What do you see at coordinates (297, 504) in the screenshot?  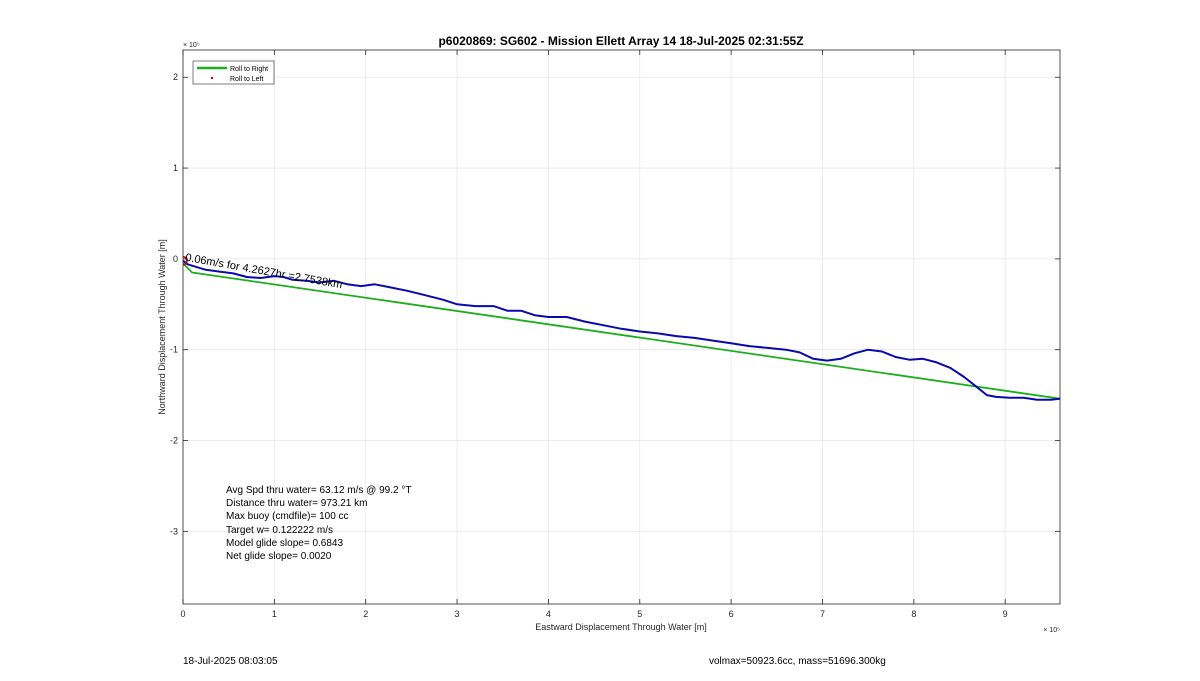 I see `stat-distance: Distance thru water= 973.21 km` at bounding box center [297, 504].